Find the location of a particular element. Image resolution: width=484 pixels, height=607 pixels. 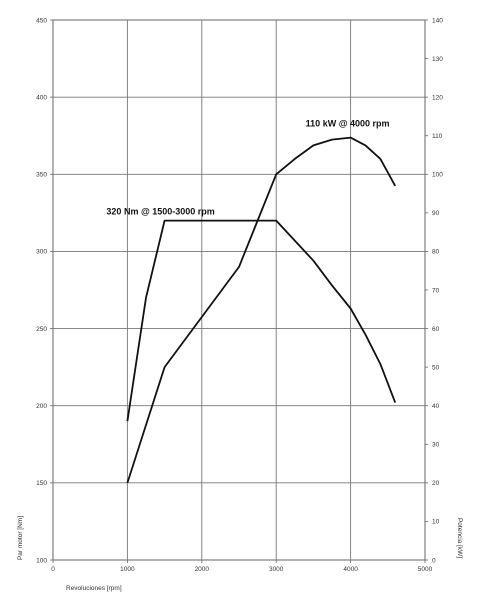

y-left-tick-label: 350 is located at coordinates (41, 175).